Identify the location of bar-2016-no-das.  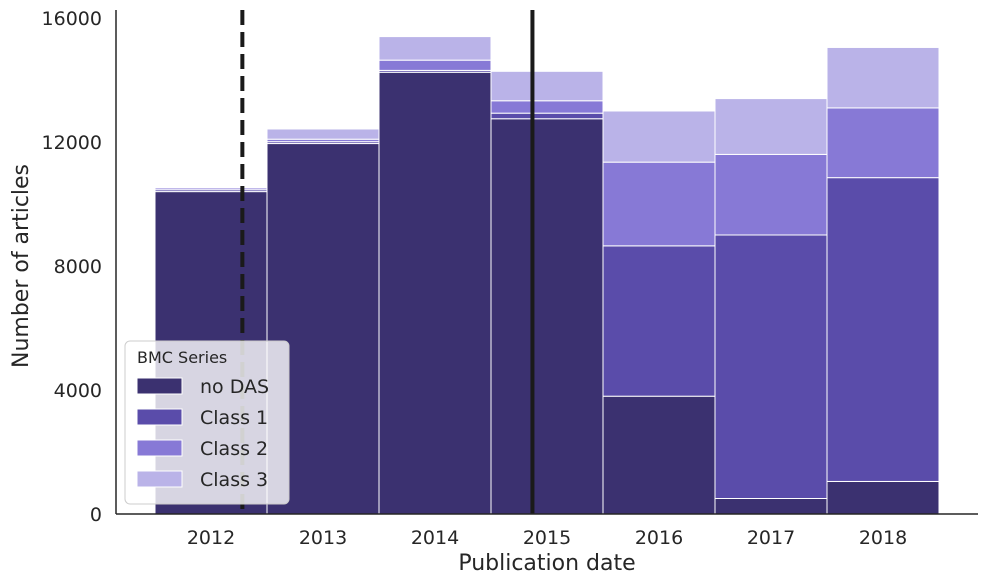
(659, 455).